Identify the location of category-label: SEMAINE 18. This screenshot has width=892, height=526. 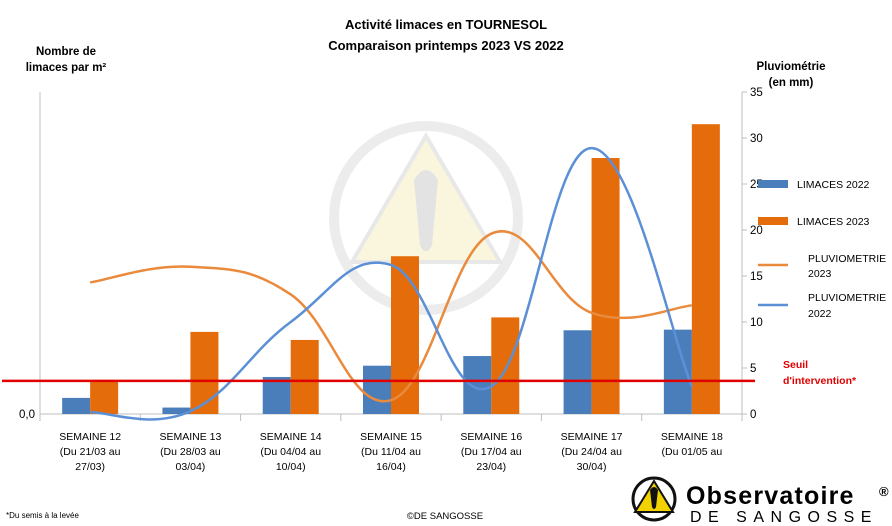
(692, 437).